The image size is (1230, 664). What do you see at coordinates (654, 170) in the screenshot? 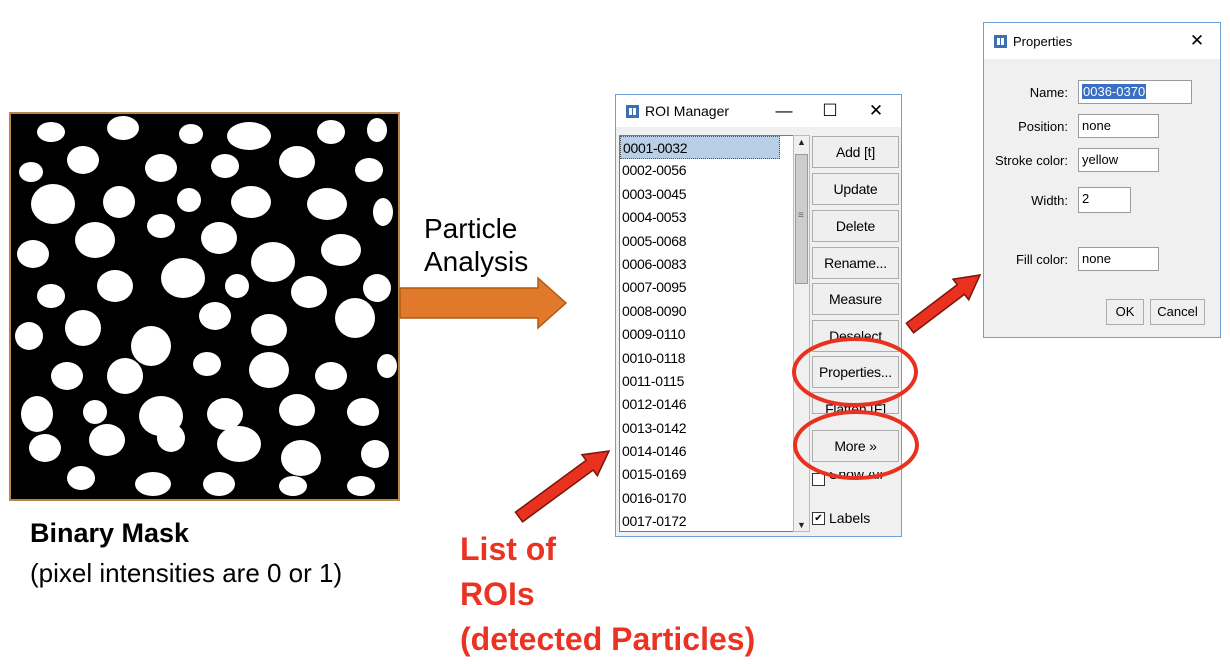
I see `roi-list-item: 0002-0056` at bounding box center [654, 170].